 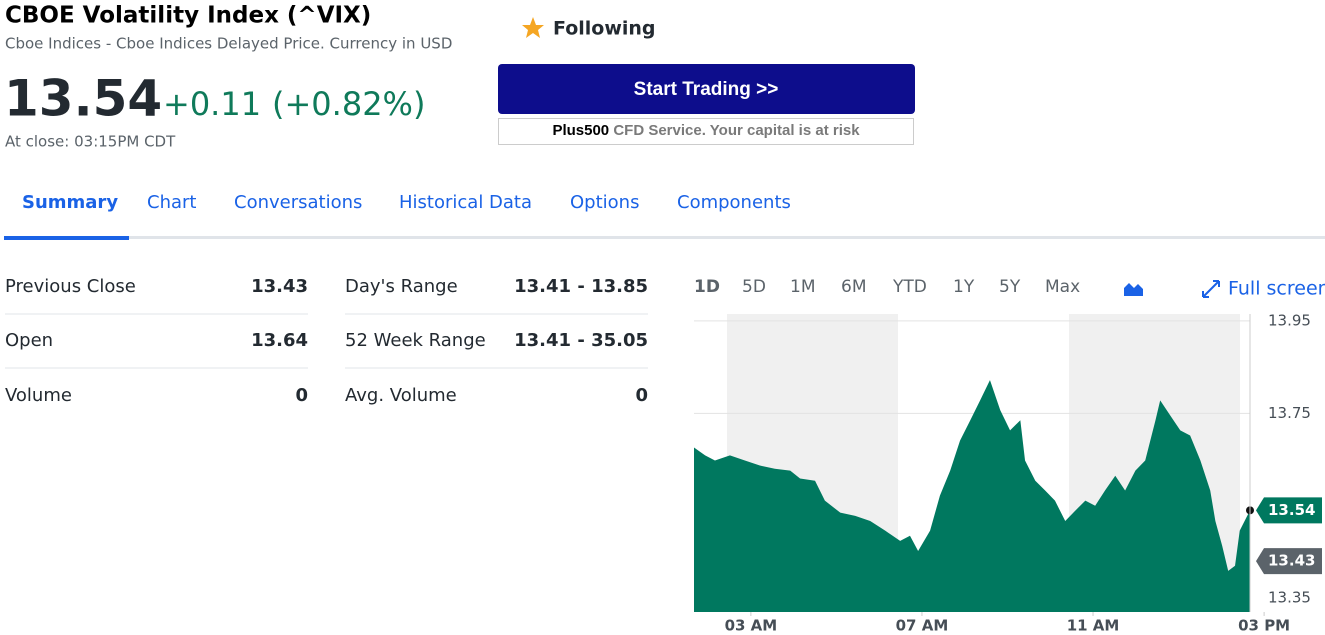 I want to click on stat-label: 52 Week Range, so click(x=415, y=340).